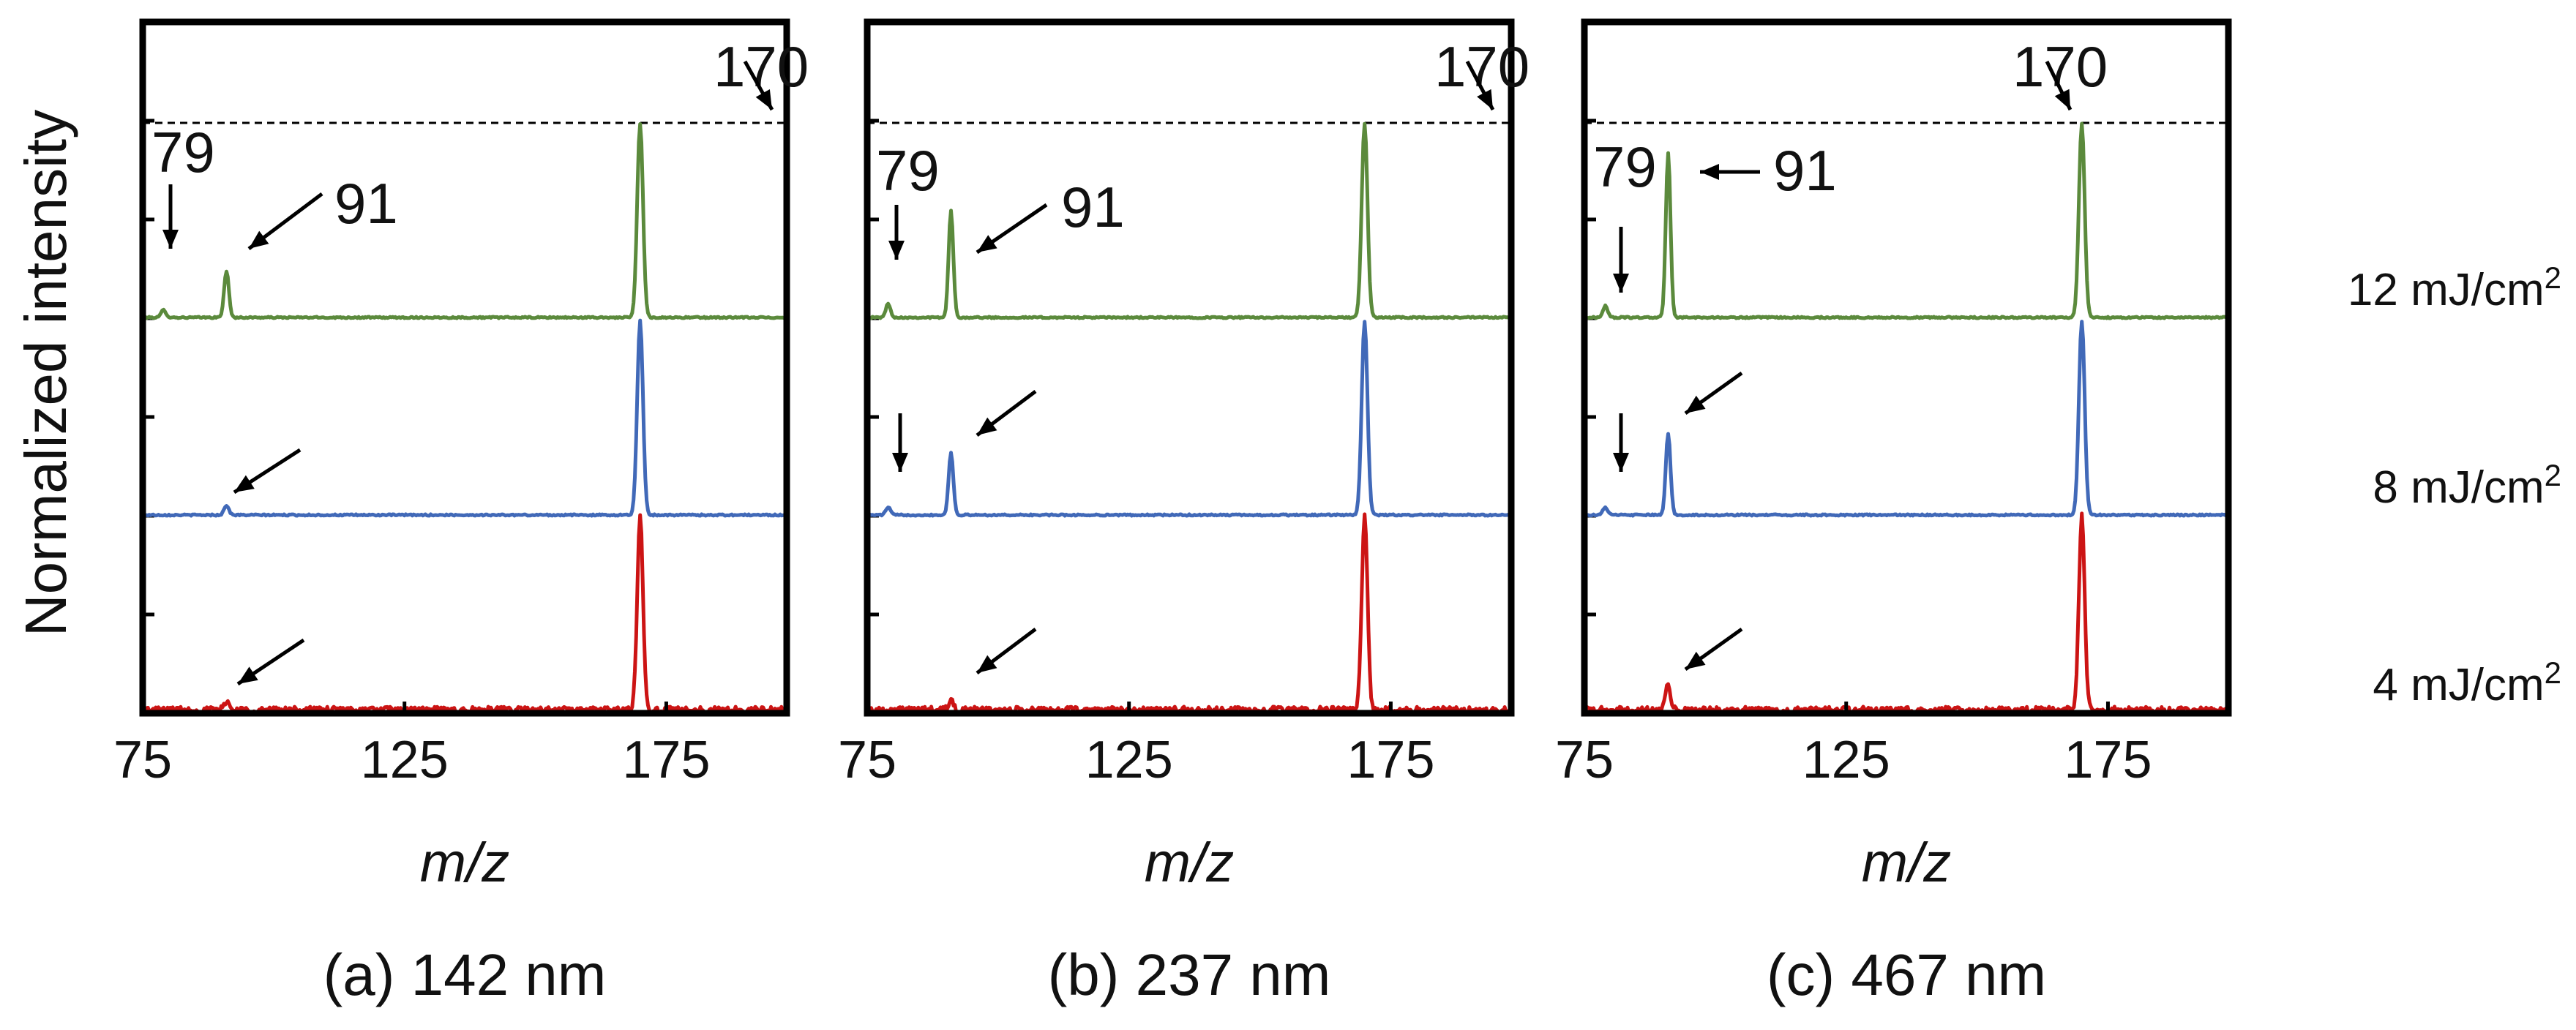 The image size is (2576, 1030). I want to click on y-axis-label: Normalized intensity, so click(45, 373).